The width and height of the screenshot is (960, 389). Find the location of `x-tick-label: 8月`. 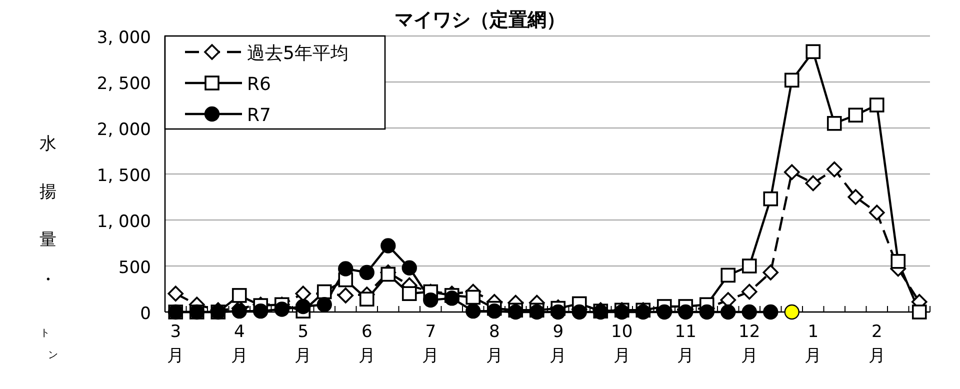

x-tick-label: 8月 is located at coordinates (494, 344).